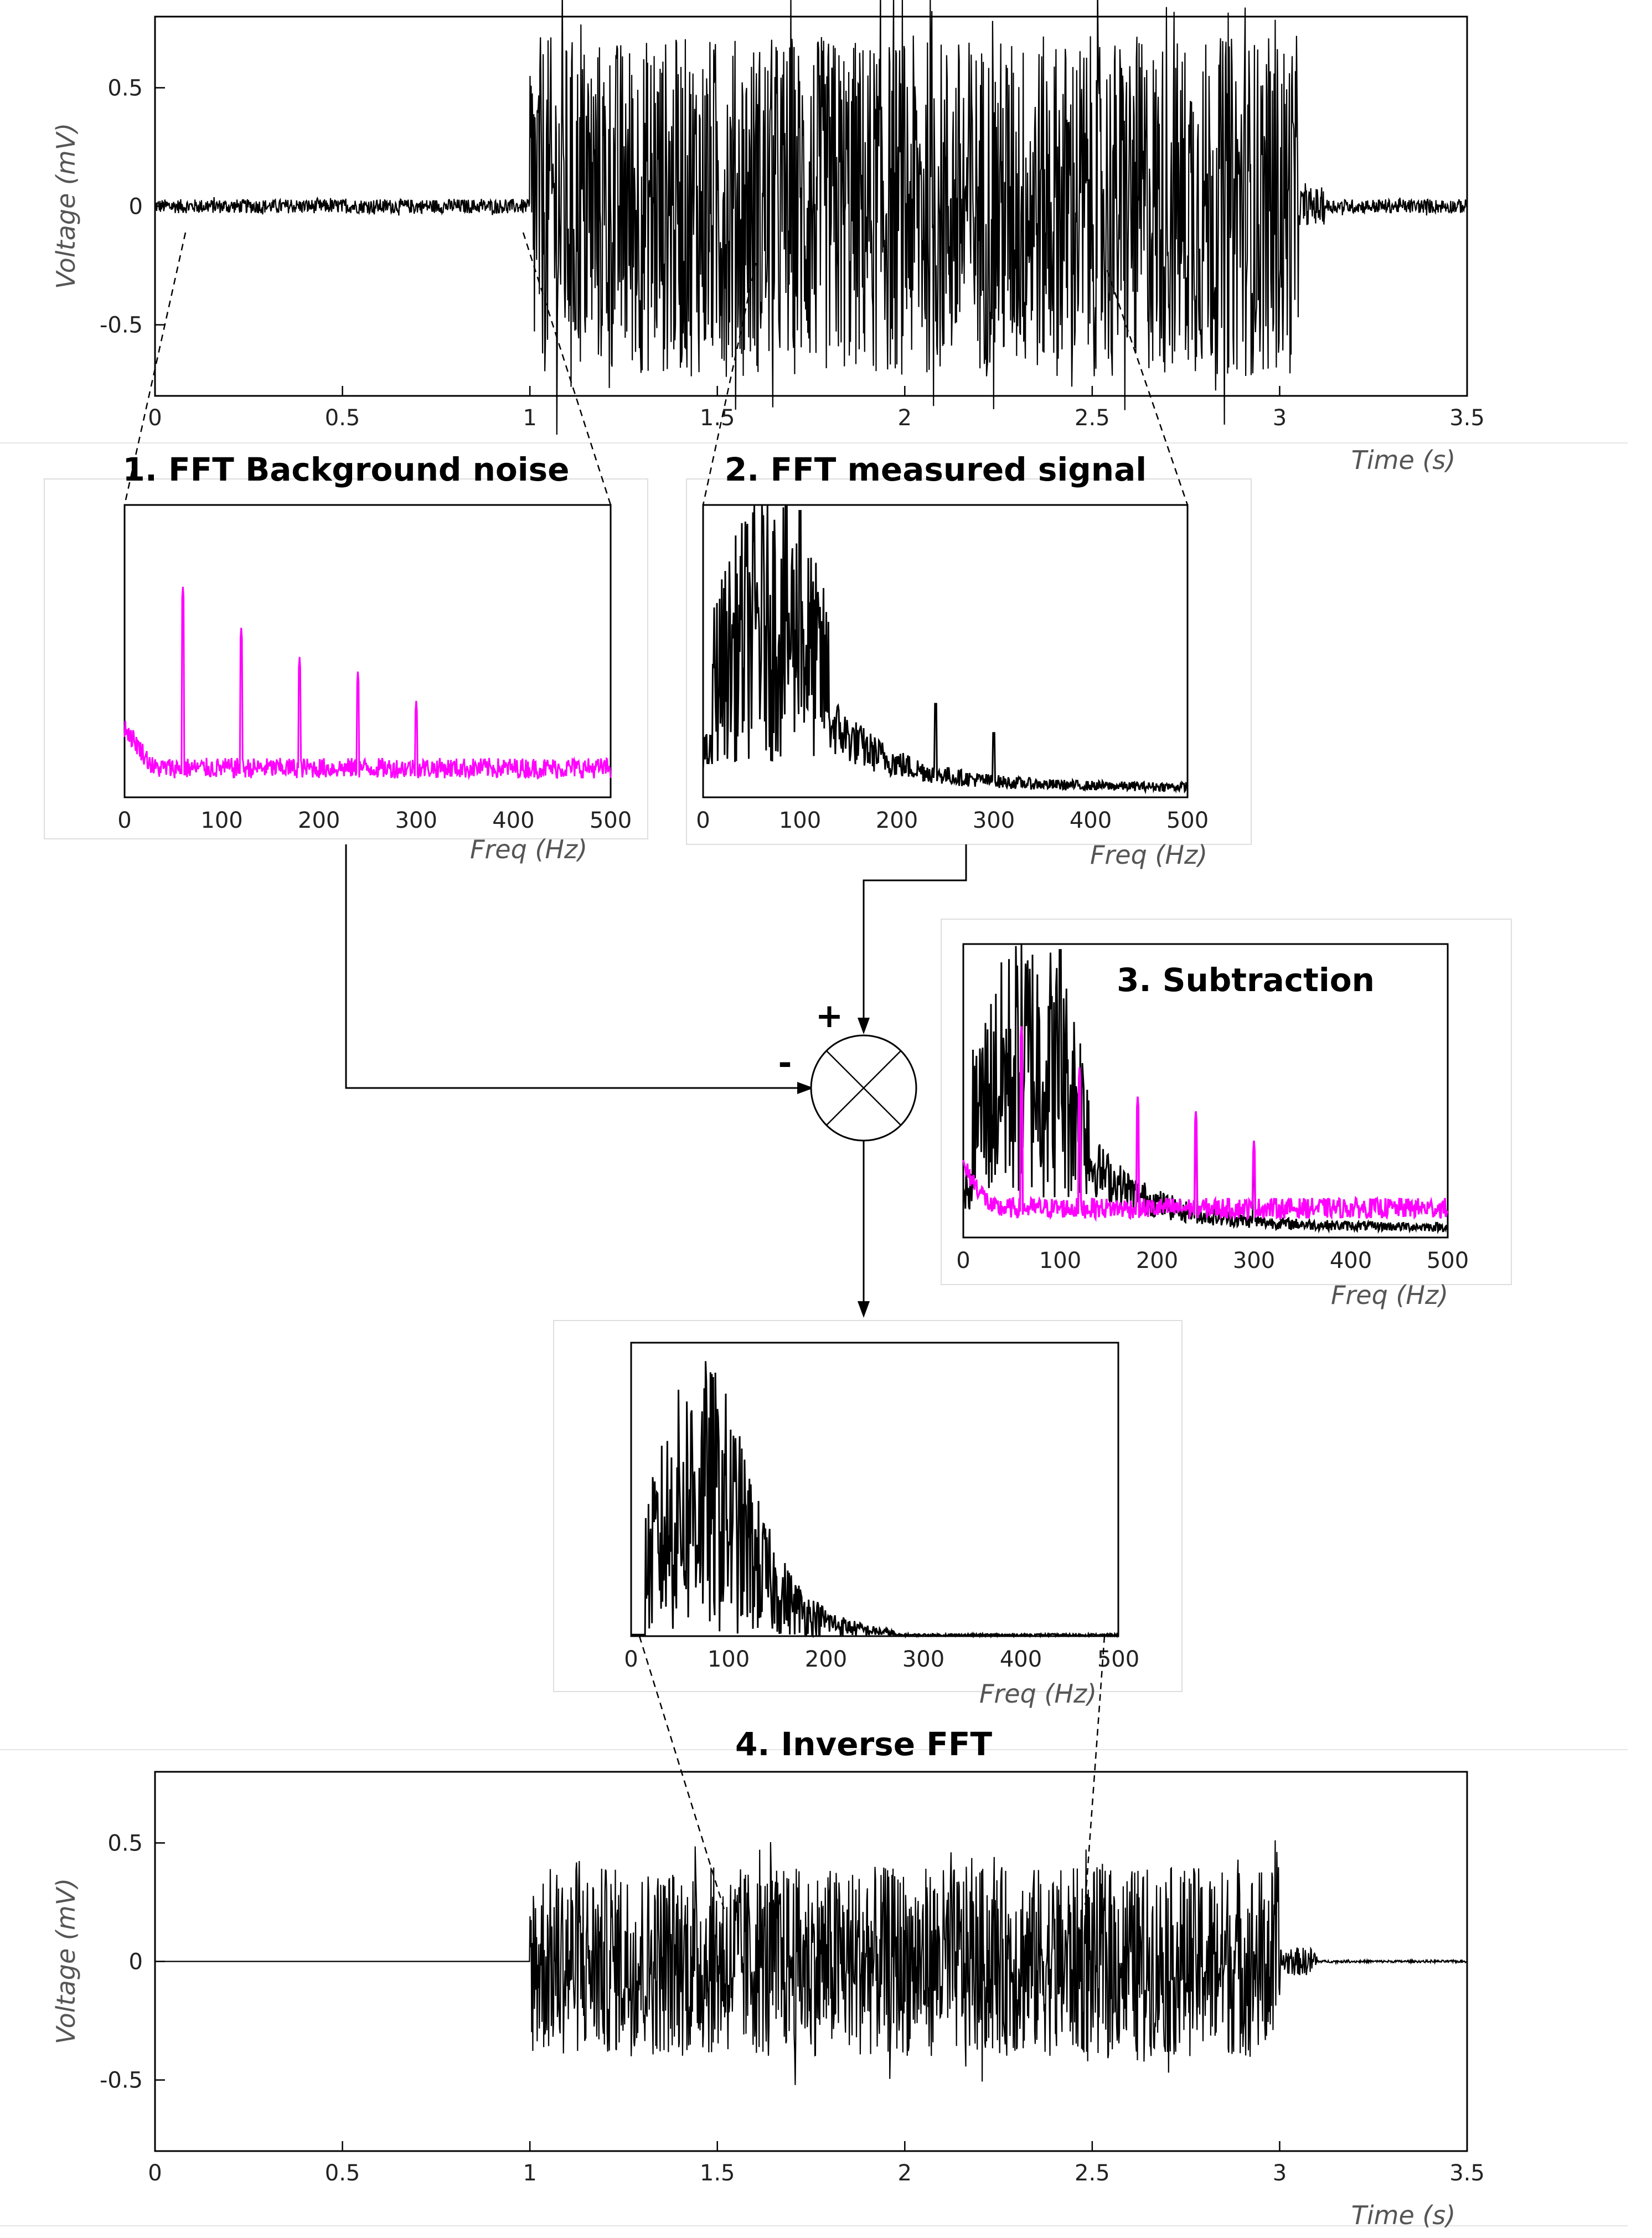  Describe the element at coordinates (1351, 1260) in the screenshot. I see `subtraction-x-tick-label: 400` at that location.